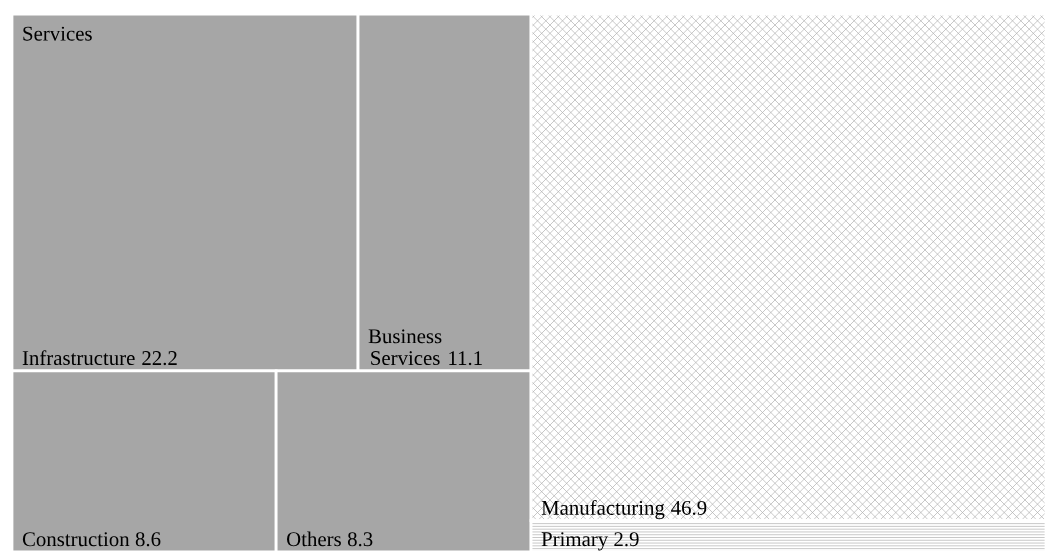  What do you see at coordinates (603, 510) in the screenshot?
I see `category-label: Manufacturing` at bounding box center [603, 510].